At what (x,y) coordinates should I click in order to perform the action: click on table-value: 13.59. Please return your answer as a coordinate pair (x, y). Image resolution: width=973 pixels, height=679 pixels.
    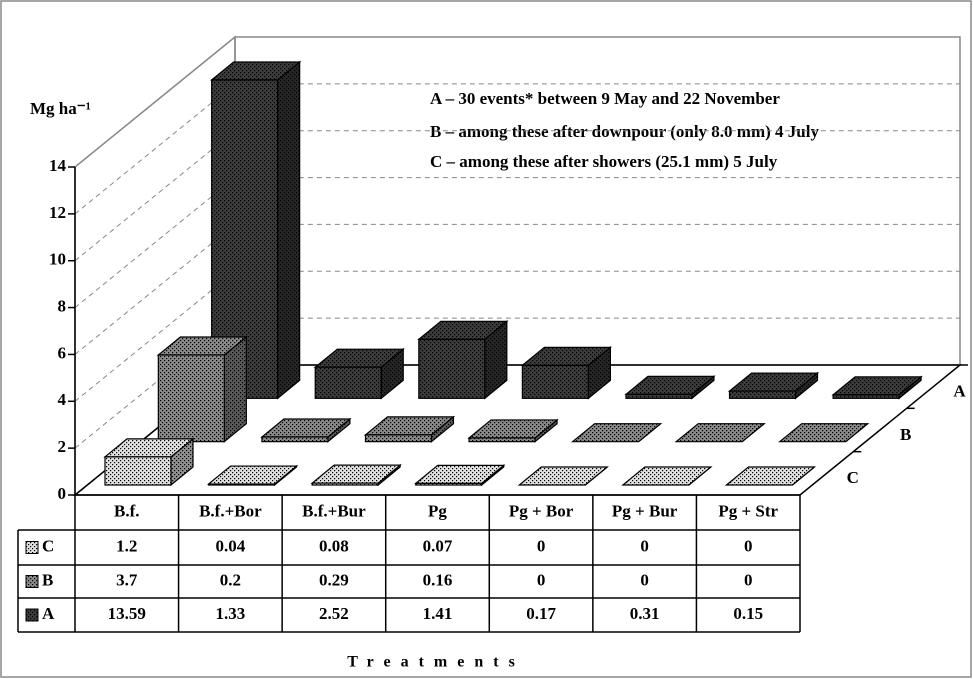
    Looking at the image, I should click on (127, 613).